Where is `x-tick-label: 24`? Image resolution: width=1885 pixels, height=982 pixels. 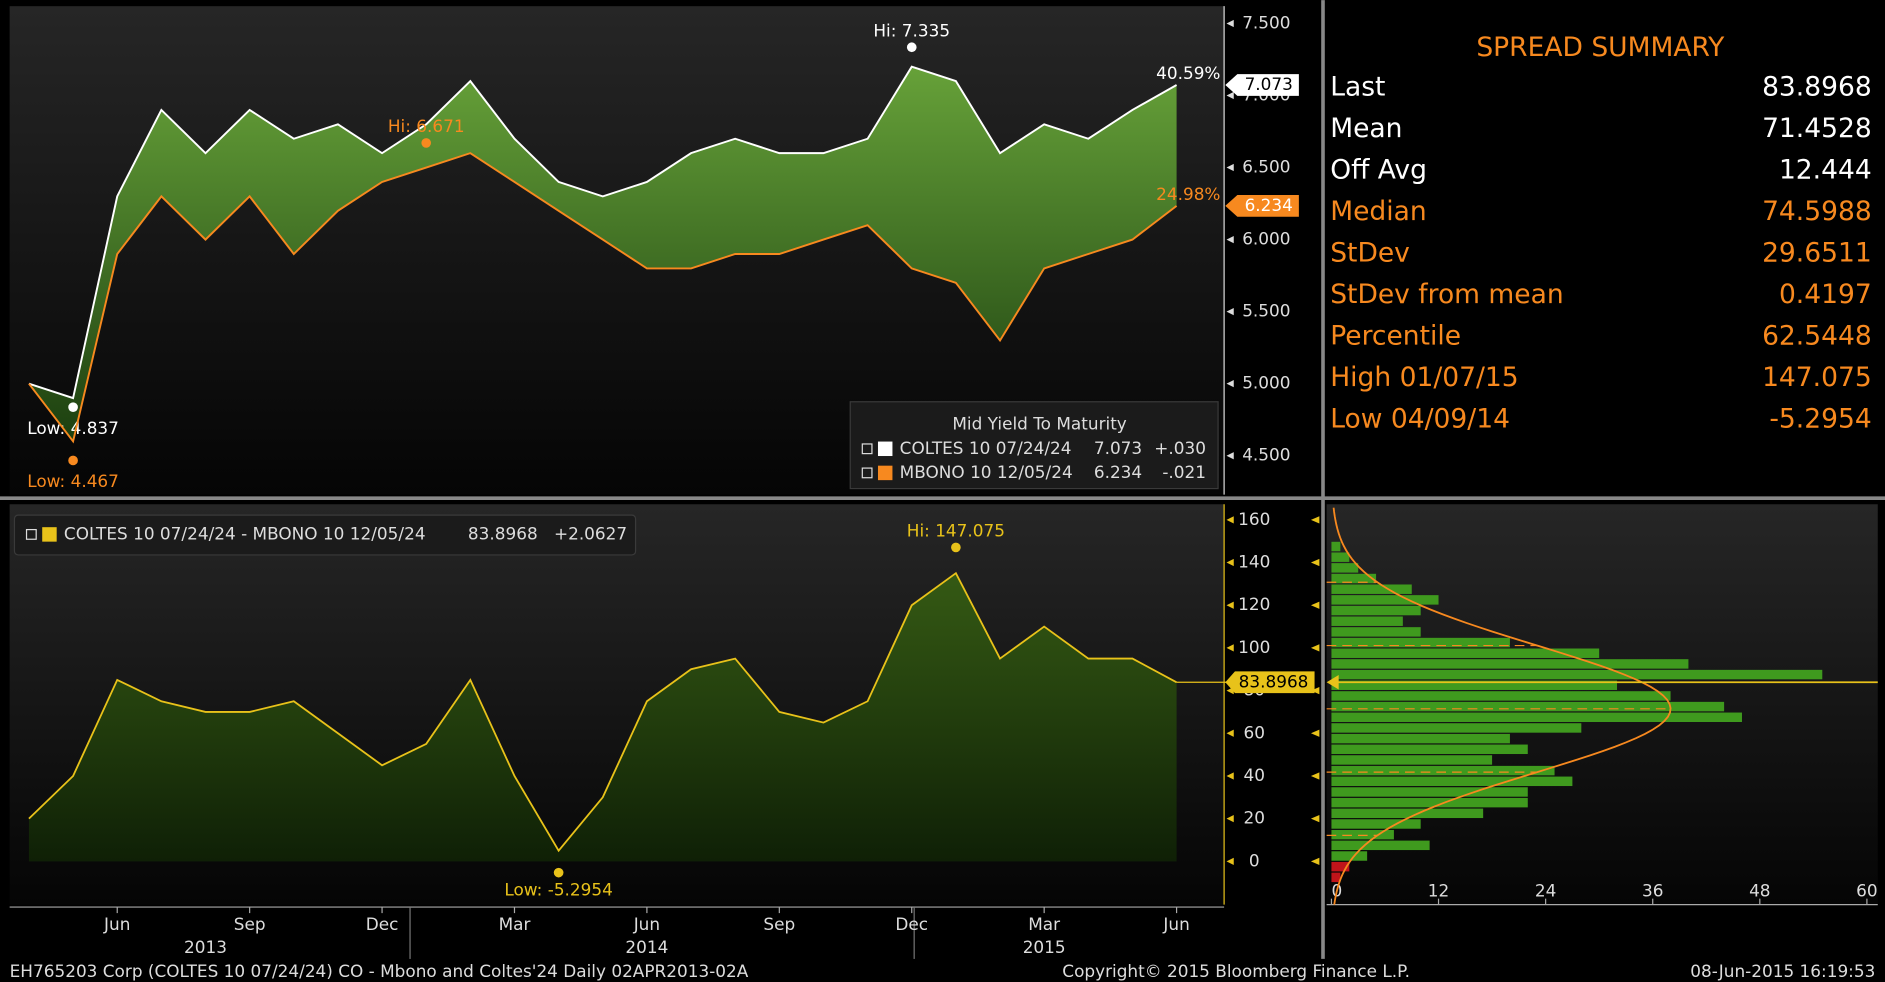
x-tick-label: 24 is located at coordinates (1545, 890).